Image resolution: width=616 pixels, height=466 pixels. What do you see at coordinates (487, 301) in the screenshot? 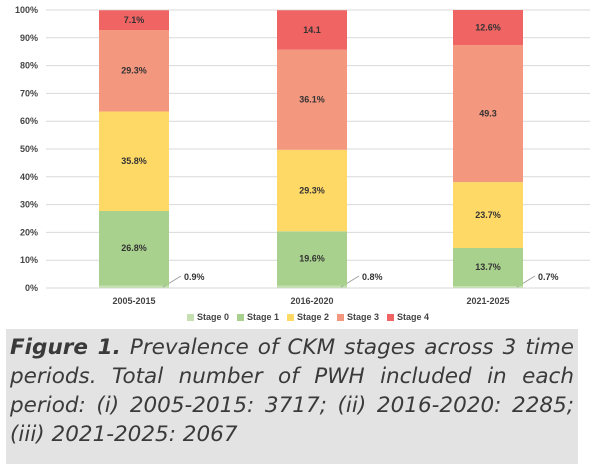
I see `x-tick-label: 2021-2025` at bounding box center [487, 301].